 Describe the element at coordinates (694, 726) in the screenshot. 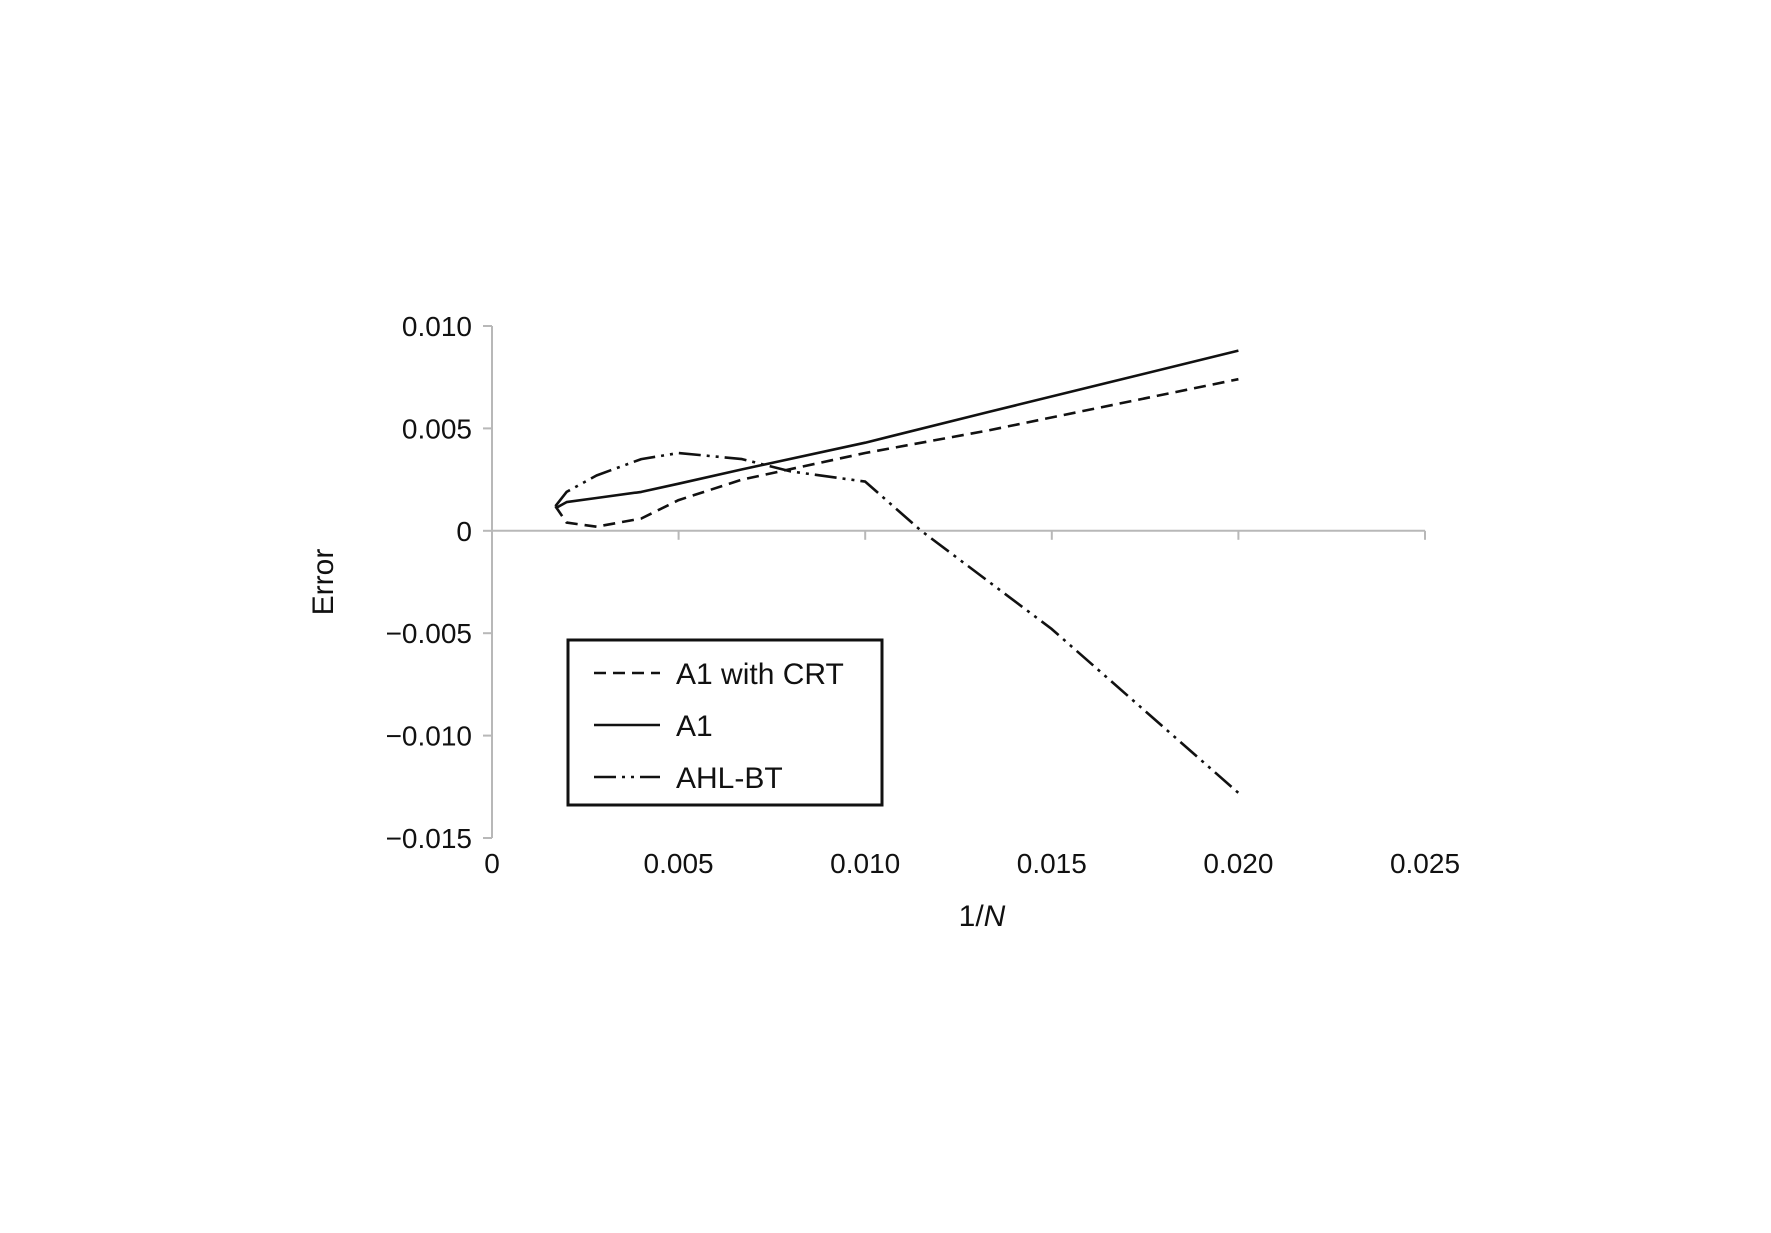

I see `legend-label: A1` at that location.